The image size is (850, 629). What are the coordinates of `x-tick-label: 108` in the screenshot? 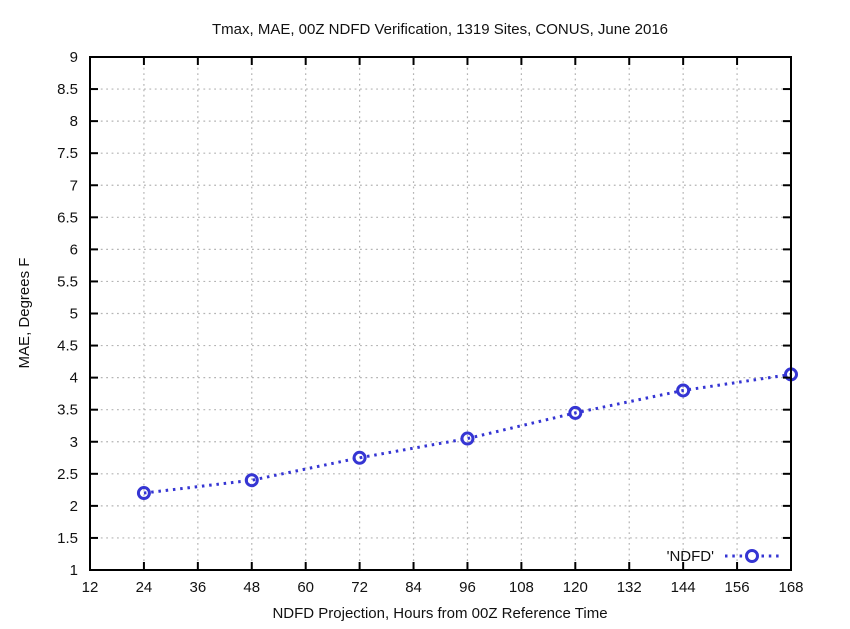 It's located at (521, 587).